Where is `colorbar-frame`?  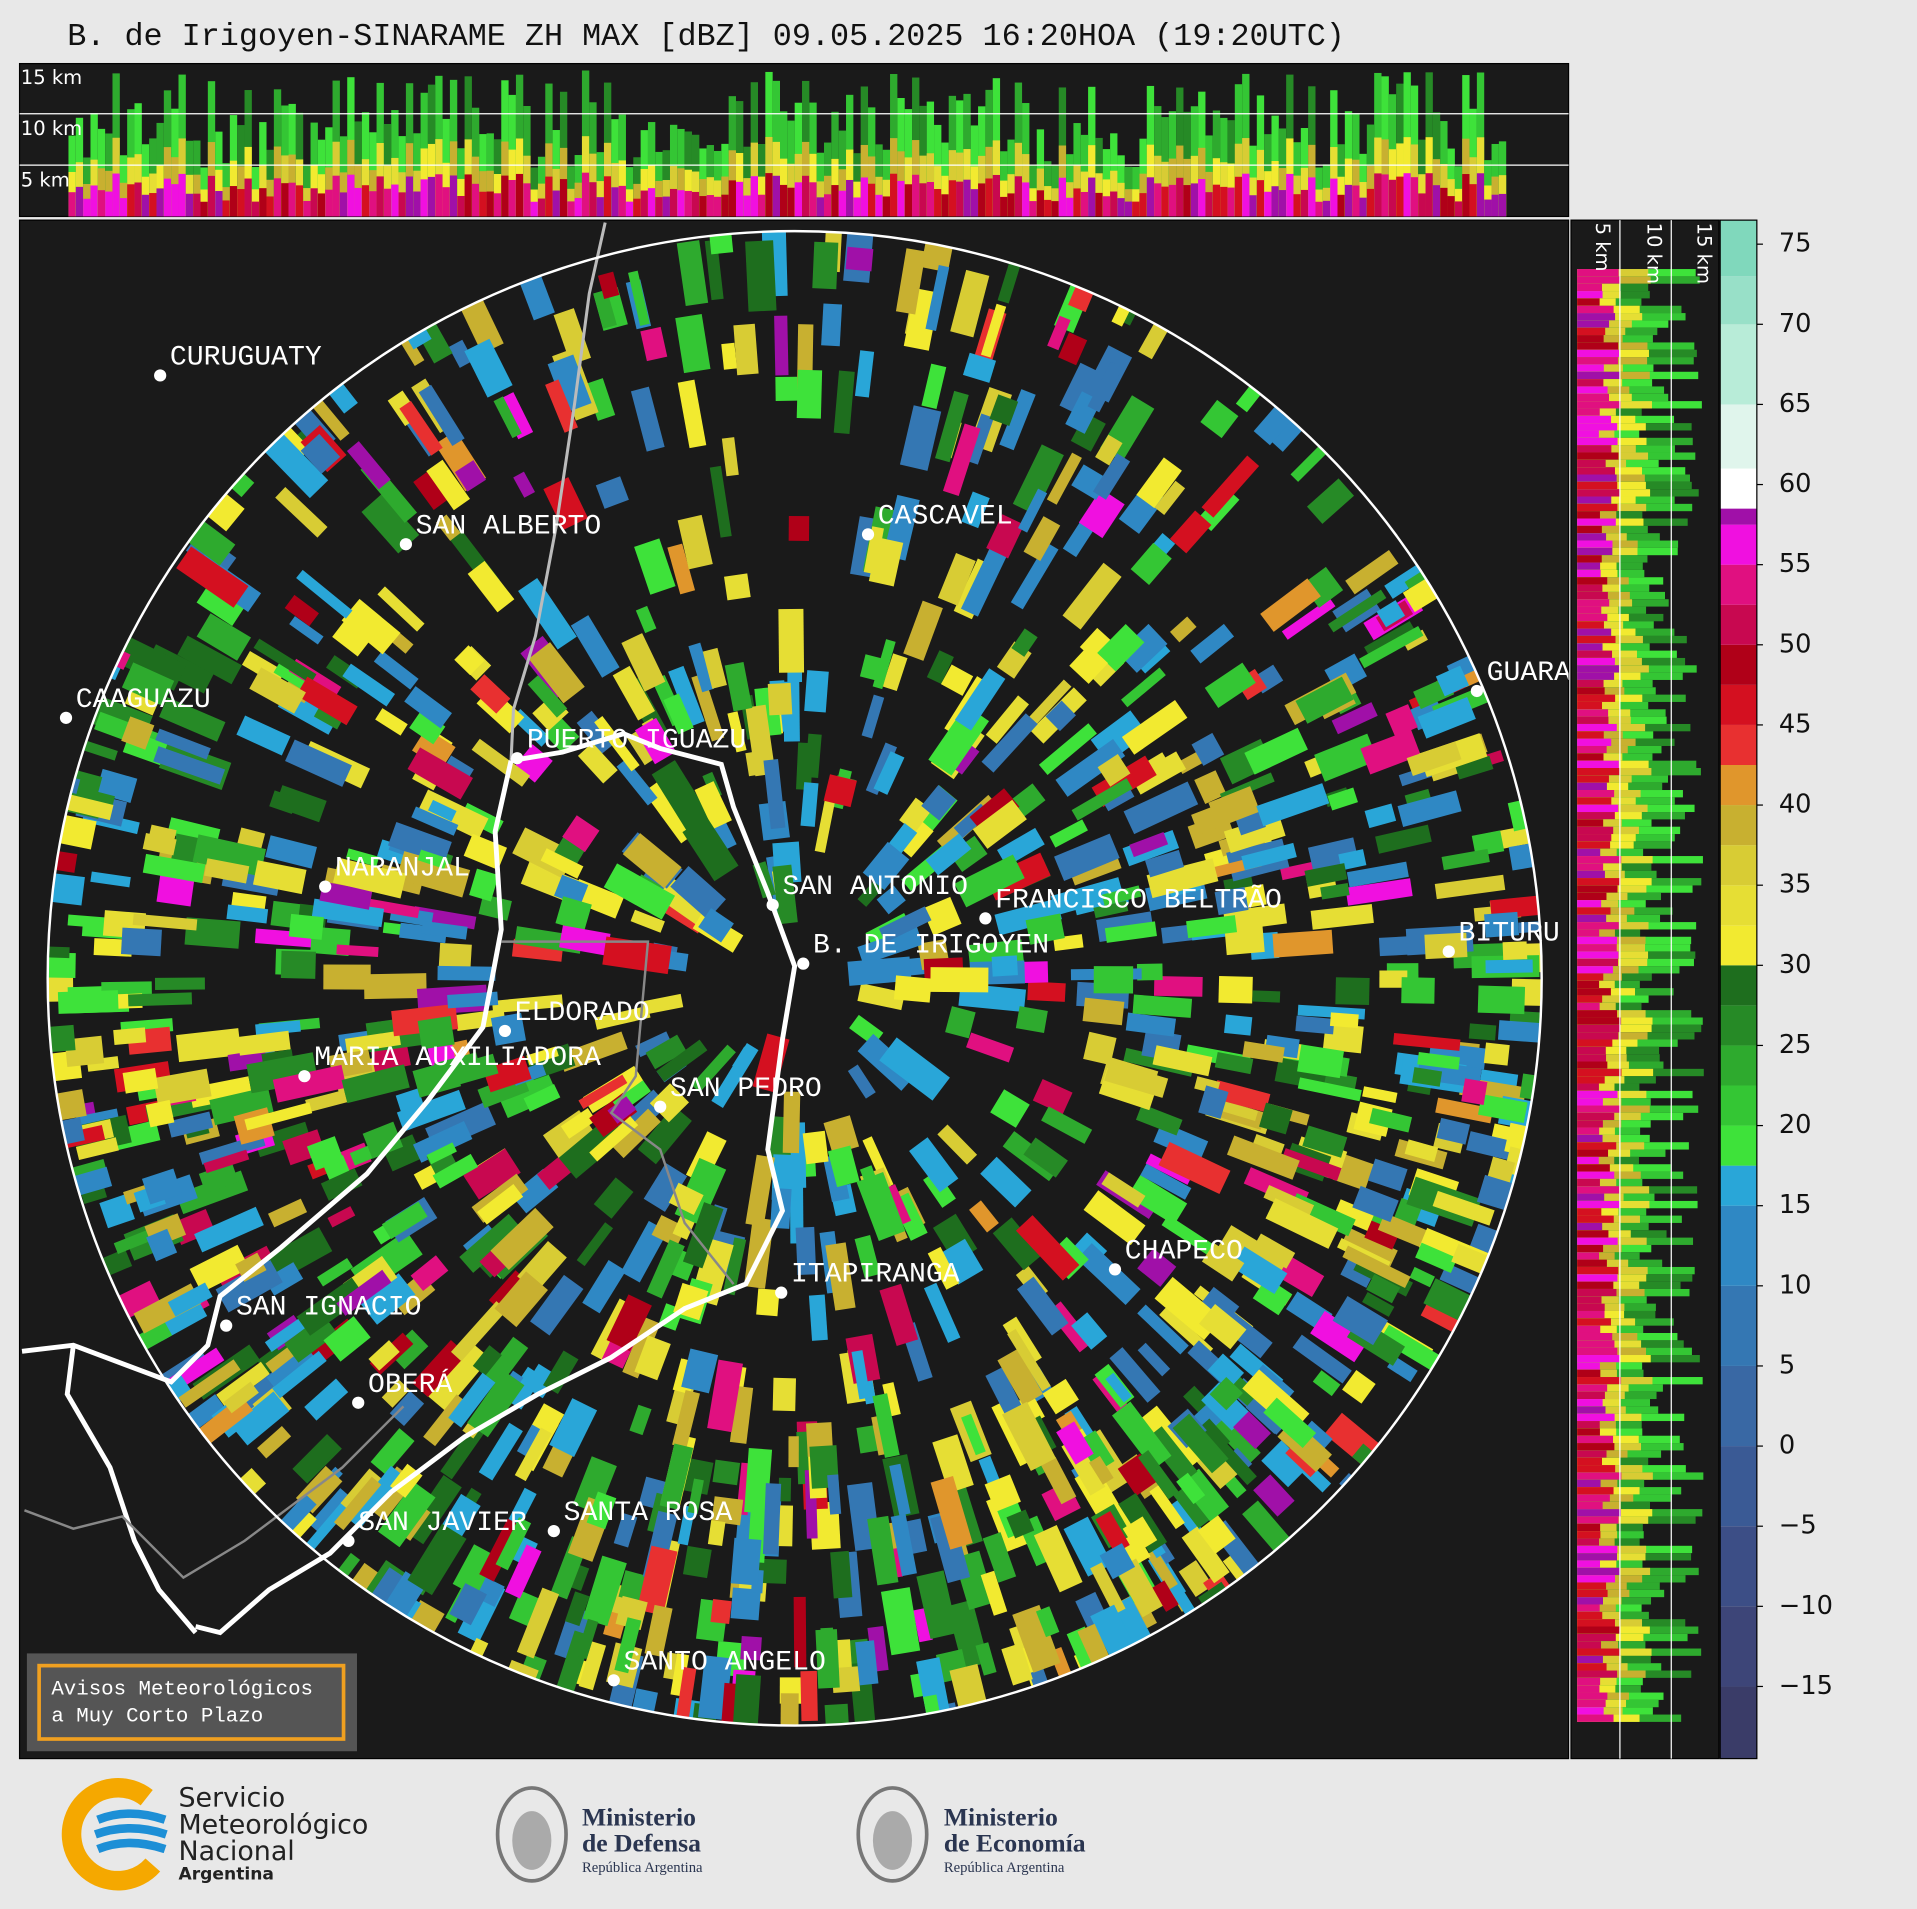
colorbar-frame is located at coordinates (1738, 989).